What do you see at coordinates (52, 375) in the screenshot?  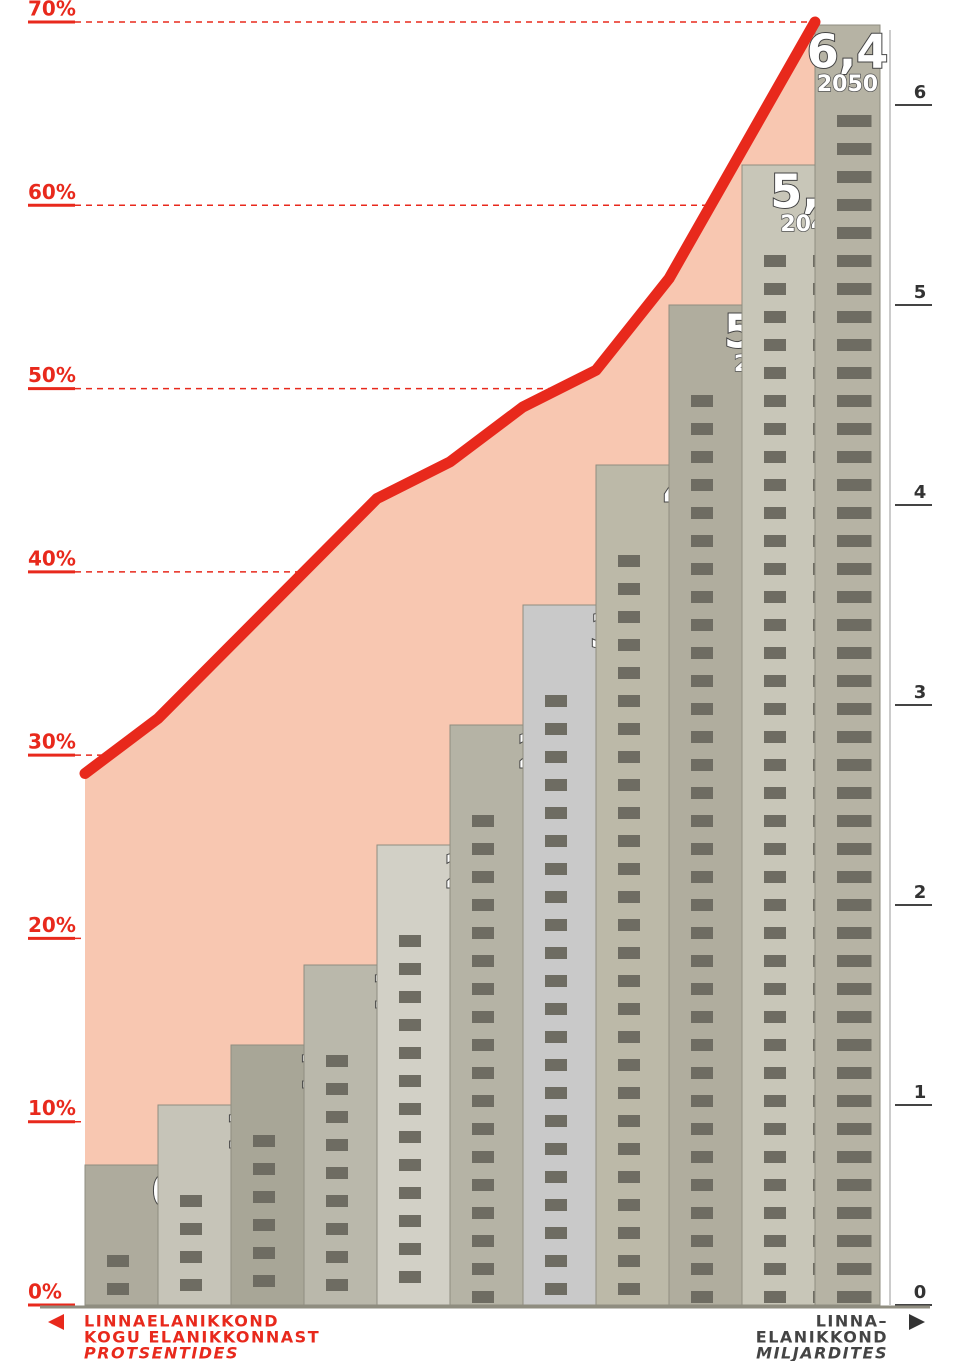 I see `y-tick-label: 50%` at bounding box center [52, 375].